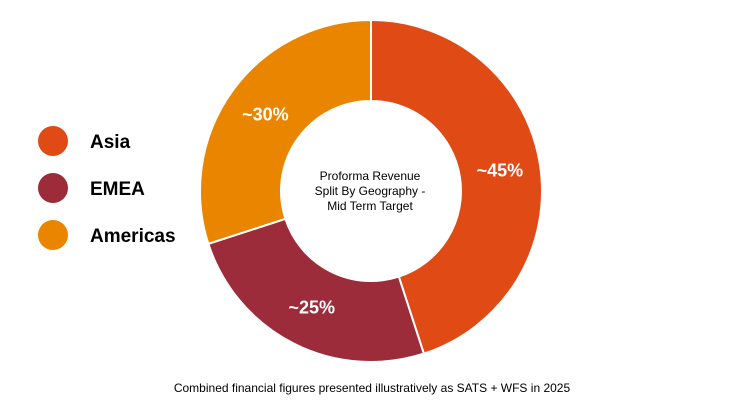 This screenshot has height=420, width=741. Describe the element at coordinates (285, 132) in the screenshot. I see `slice-americas` at that location.